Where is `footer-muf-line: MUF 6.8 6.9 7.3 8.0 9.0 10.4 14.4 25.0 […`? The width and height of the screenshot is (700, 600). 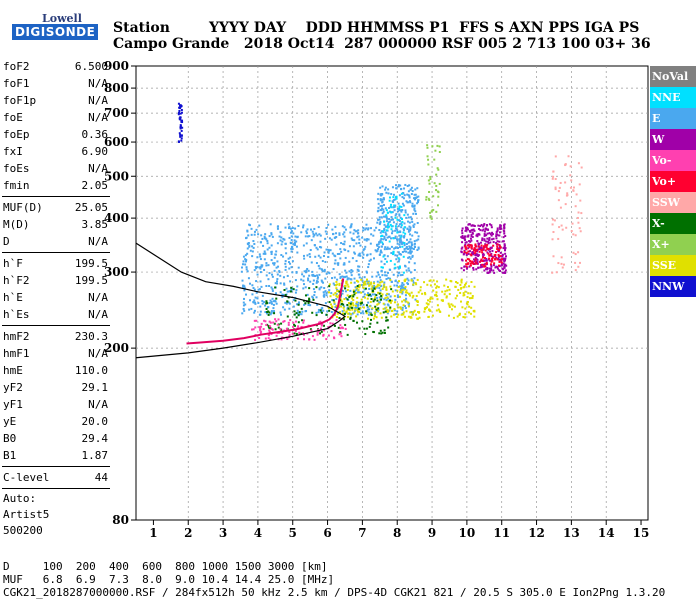
footer-muf-line: MUF 6.8 6.9 7.3 8.0 9.0 10.4 14.4 25.0 [… is located at coordinates (169, 579).